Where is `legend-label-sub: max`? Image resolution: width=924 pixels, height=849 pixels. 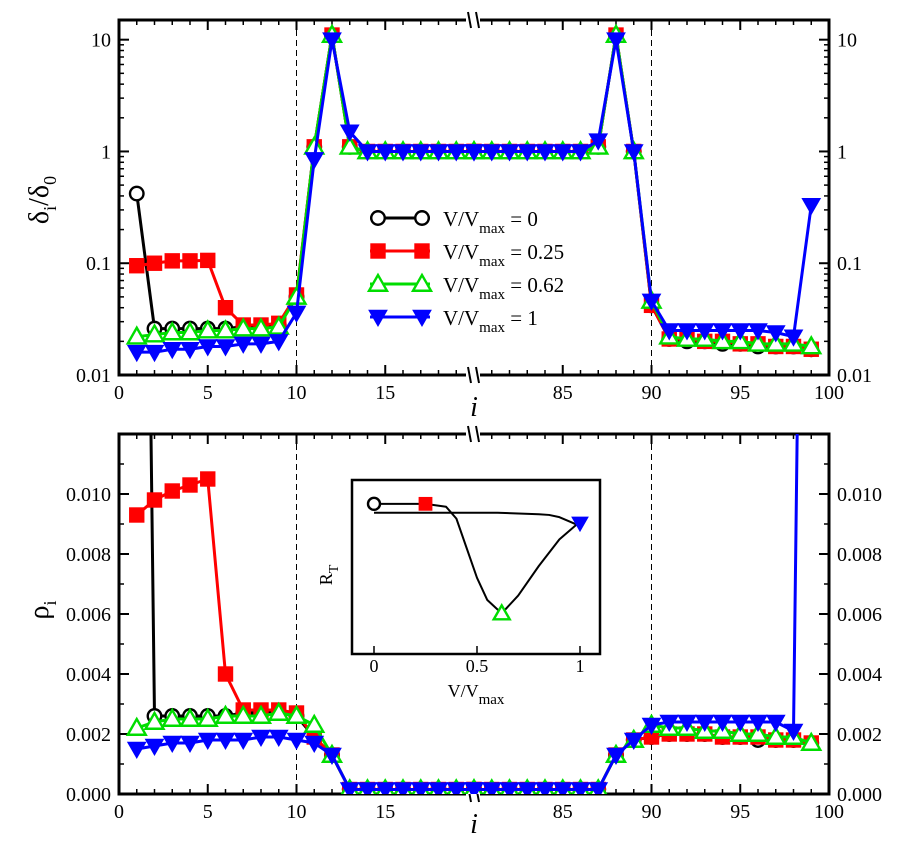 legend-label-sub: max is located at coordinates (492, 262).